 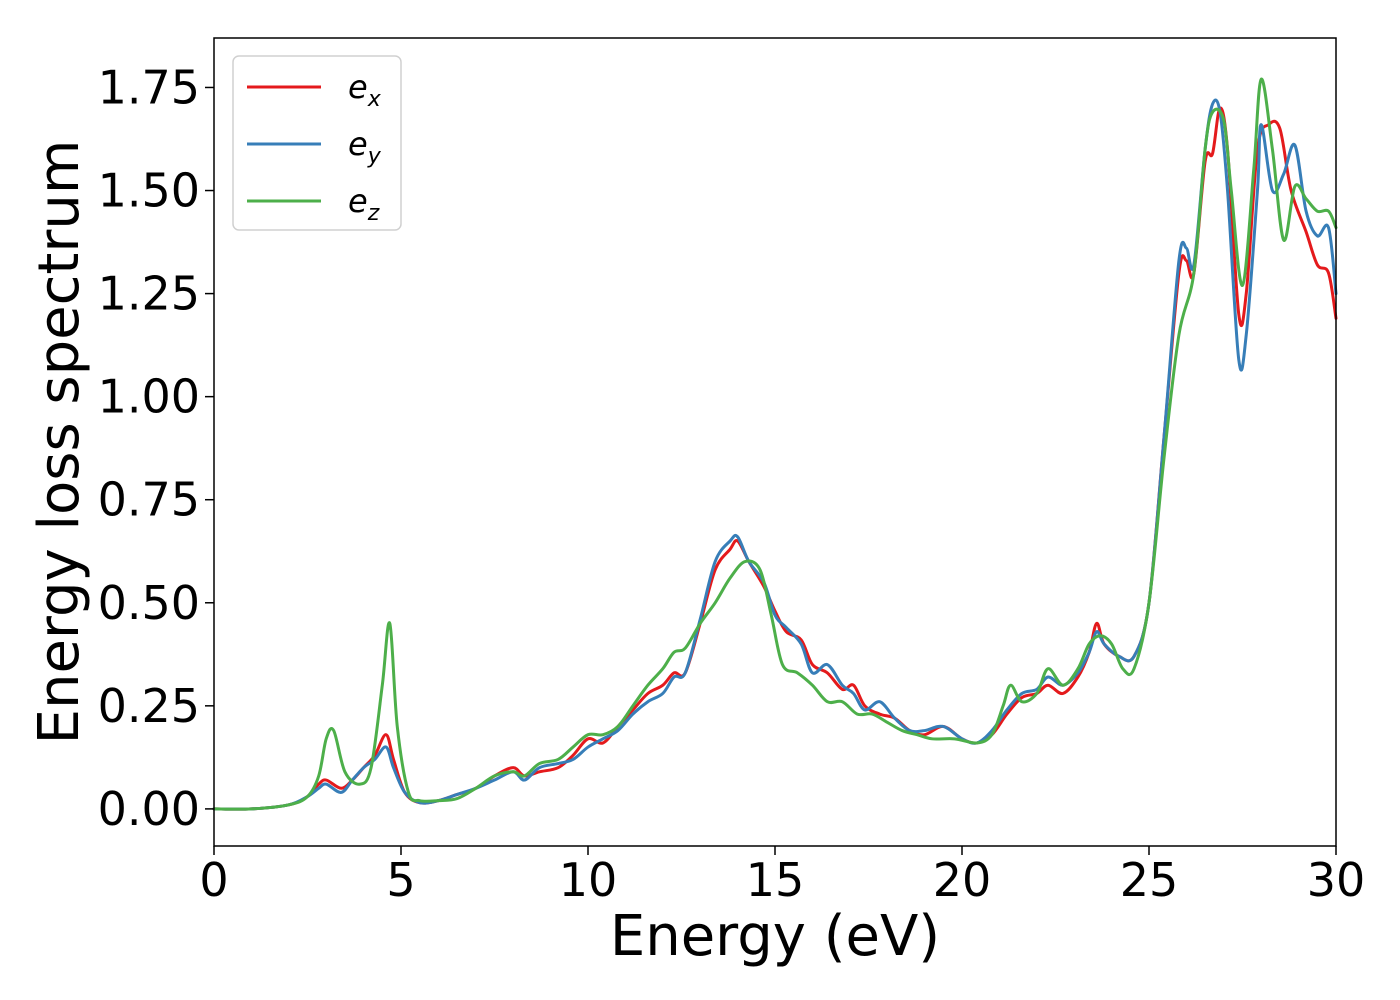 What do you see at coordinates (775, 880) in the screenshot?
I see `x-tick-label: 15` at bounding box center [775, 880].